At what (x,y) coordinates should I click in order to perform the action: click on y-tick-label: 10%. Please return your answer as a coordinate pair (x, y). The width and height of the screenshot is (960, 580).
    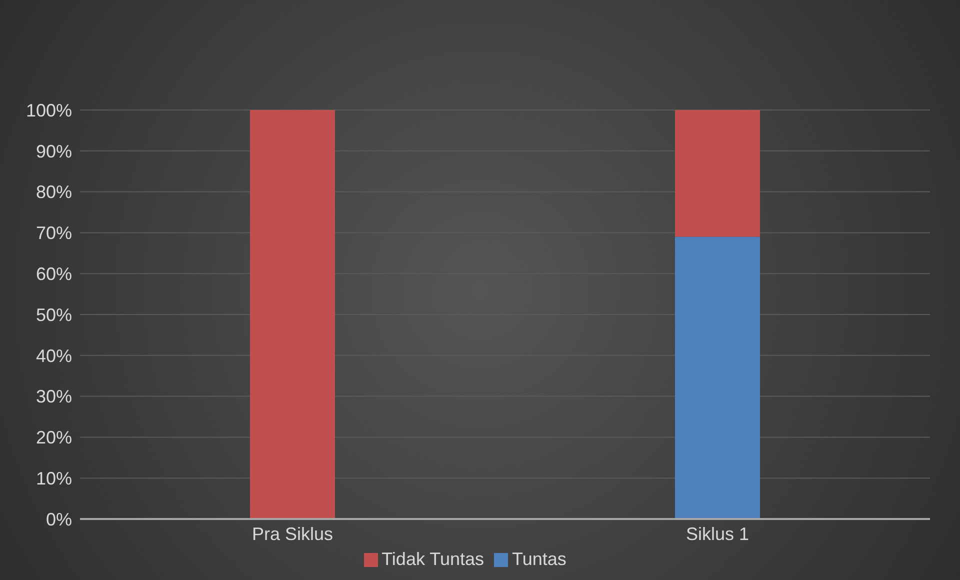
    Looking at the image, I should click on (54, 478).